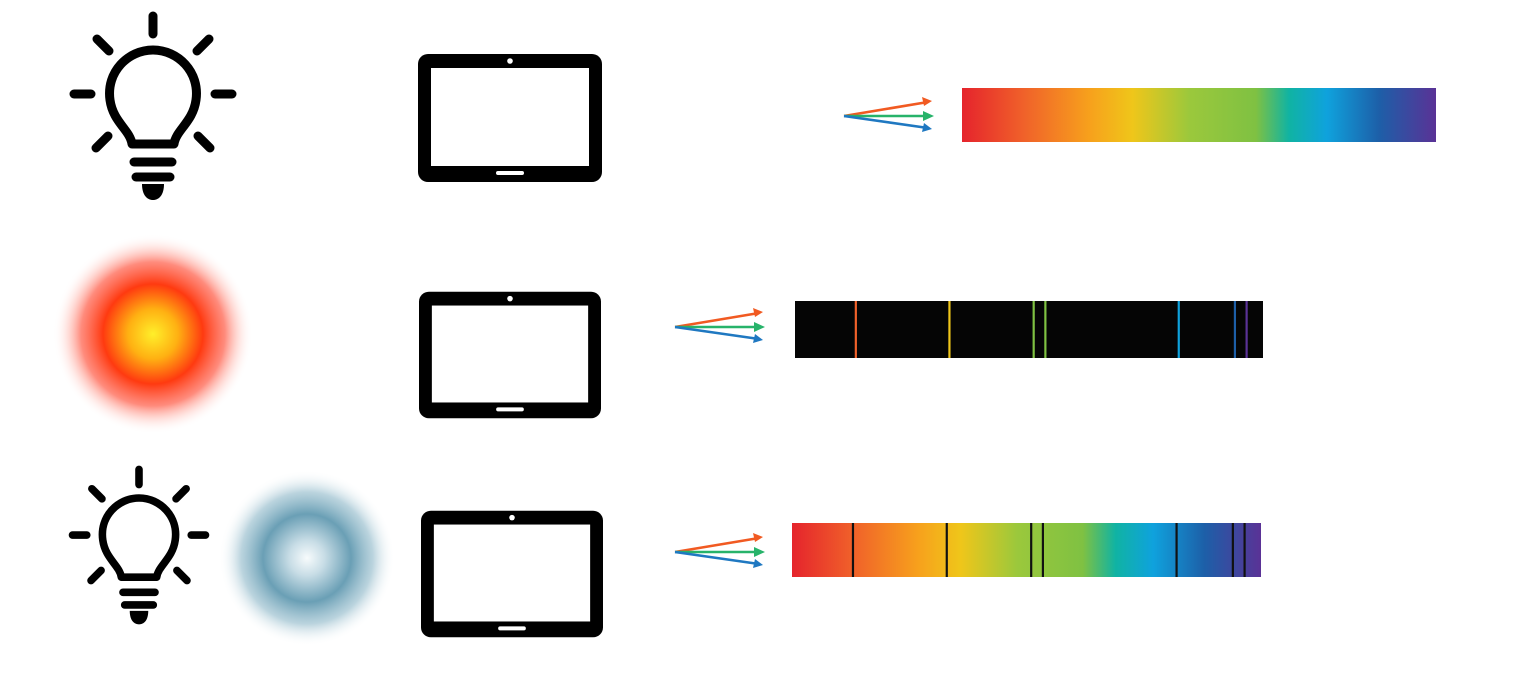 This screenshot has height=684, width=1519. I want to click on absorption-spectrum, so click(1026, 550).